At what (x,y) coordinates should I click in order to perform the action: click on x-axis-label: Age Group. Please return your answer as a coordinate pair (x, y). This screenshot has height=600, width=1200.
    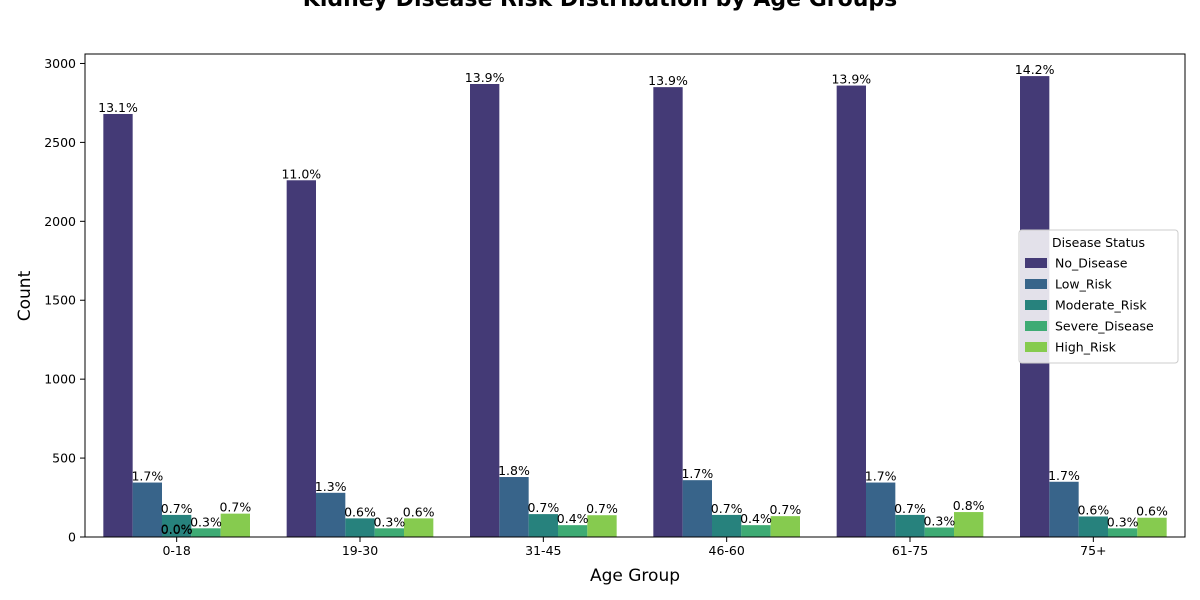
    Looking at the image, I should click on (635, 576).